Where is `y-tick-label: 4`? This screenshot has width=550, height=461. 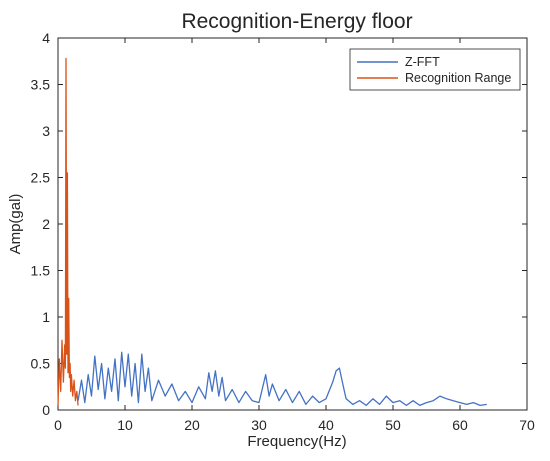 y-tick-label: 4 is located at coordinates (46, 38).